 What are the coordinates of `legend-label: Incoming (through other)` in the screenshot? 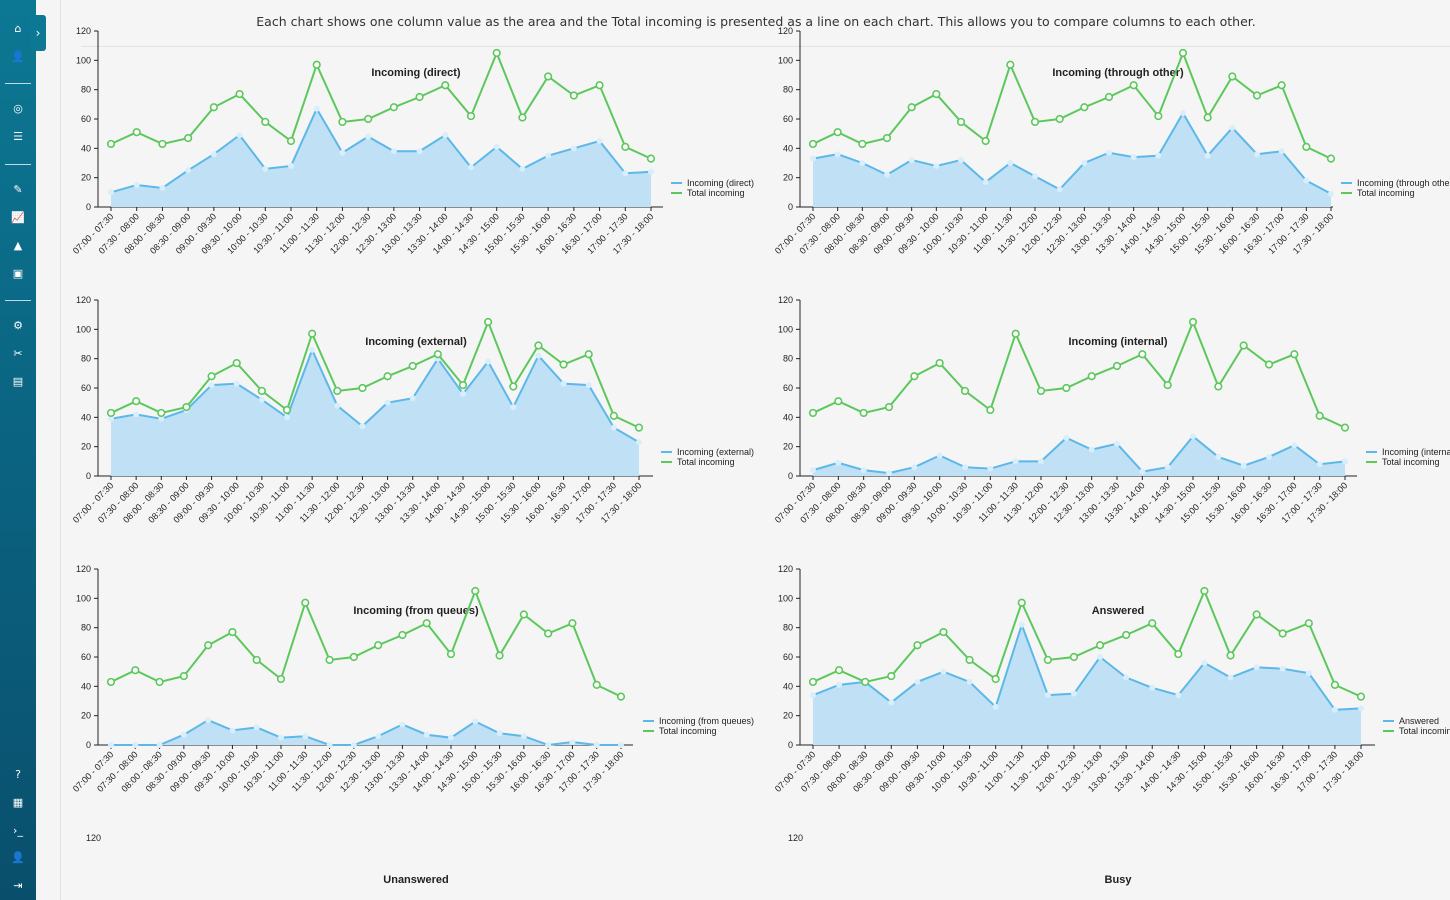 It's located at (1403, 183).